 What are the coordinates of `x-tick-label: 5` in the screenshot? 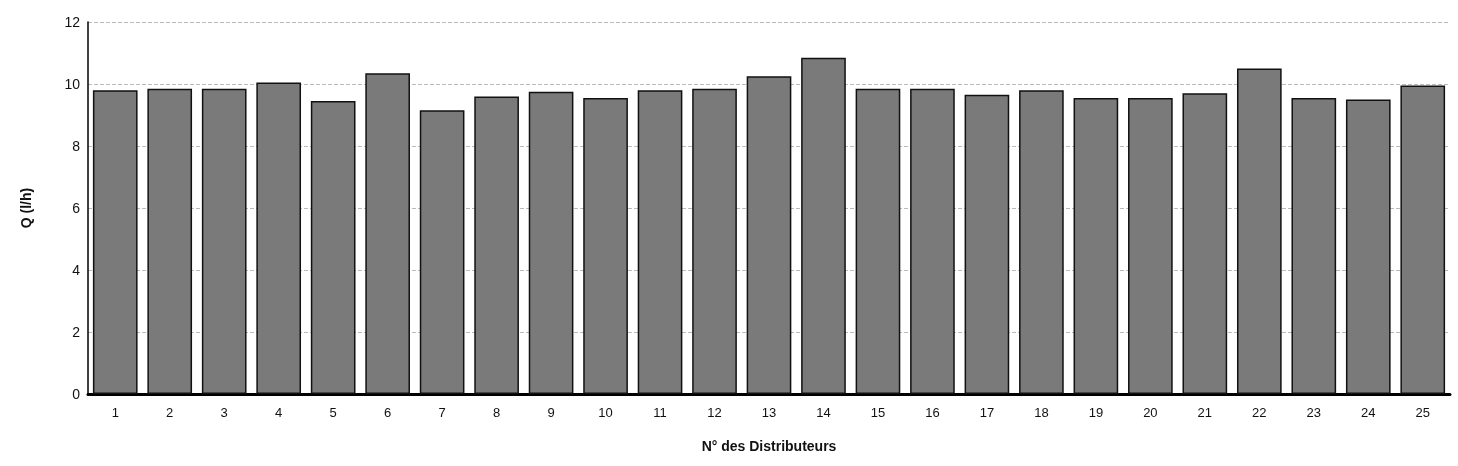 It's located at (333, 412).